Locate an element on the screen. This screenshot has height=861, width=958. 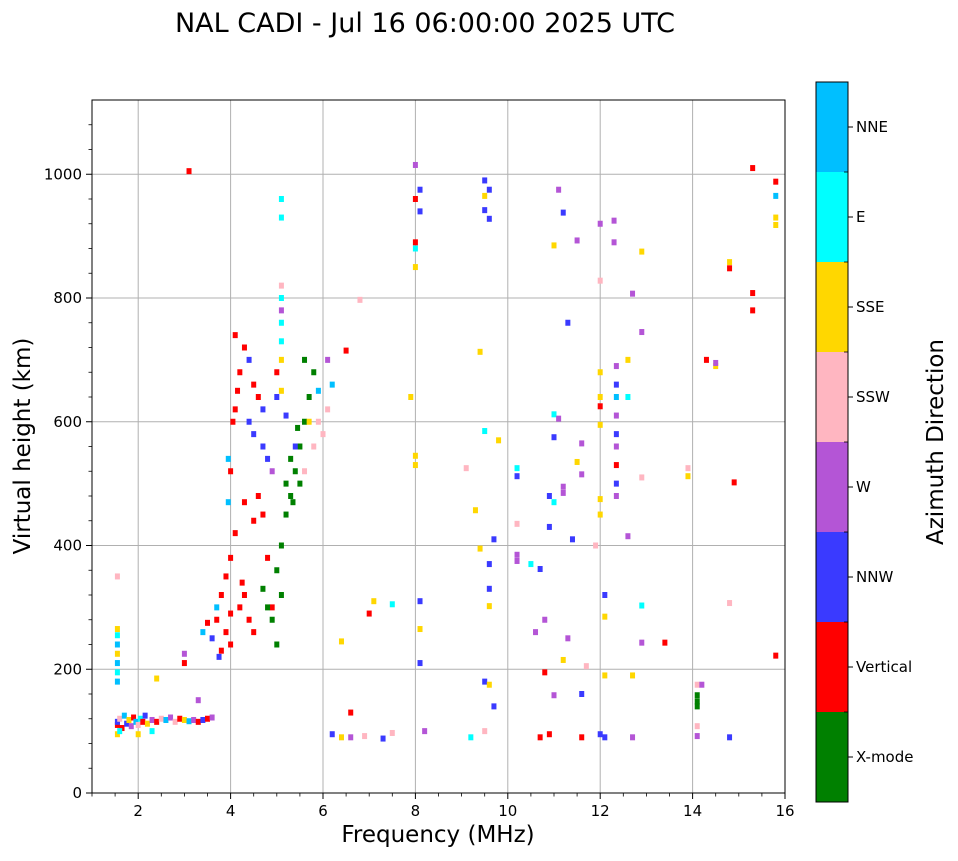
colorbar: X-mode Vertical NNW W SSW SSE E NNE is located at coordinates (864, 442).